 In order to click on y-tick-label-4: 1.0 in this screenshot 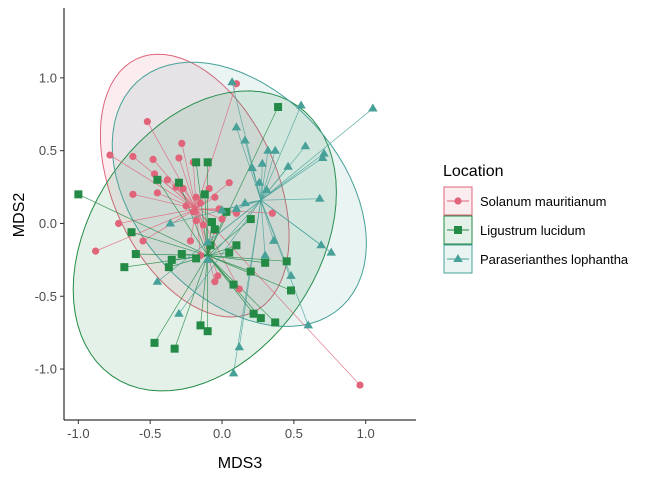, I will do `click(48, 77)`.